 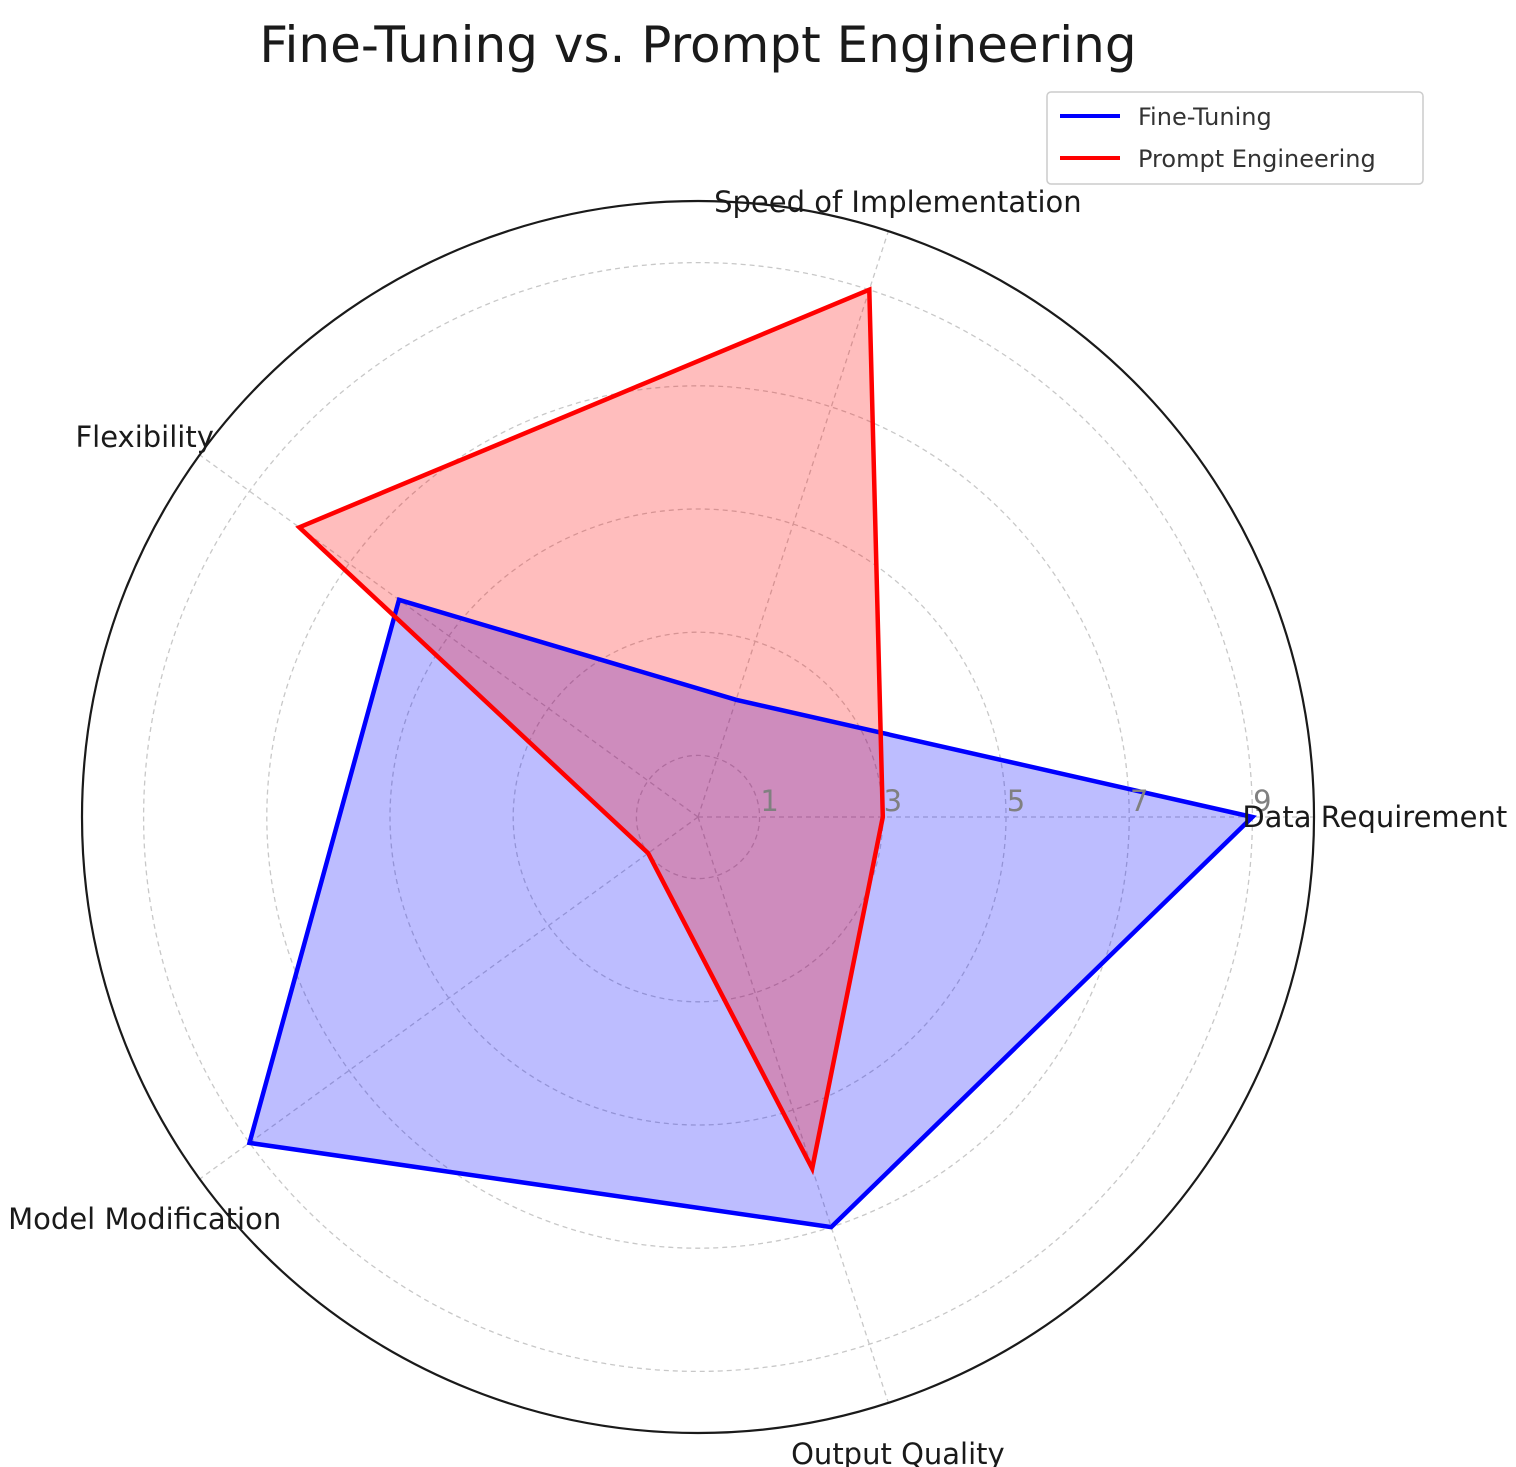 What do you see at coordinates (1205, 117) in the screenshot?
I see `legend-label-fine-tuning: Fine-Tuning` at bounding box center [1205, 117].